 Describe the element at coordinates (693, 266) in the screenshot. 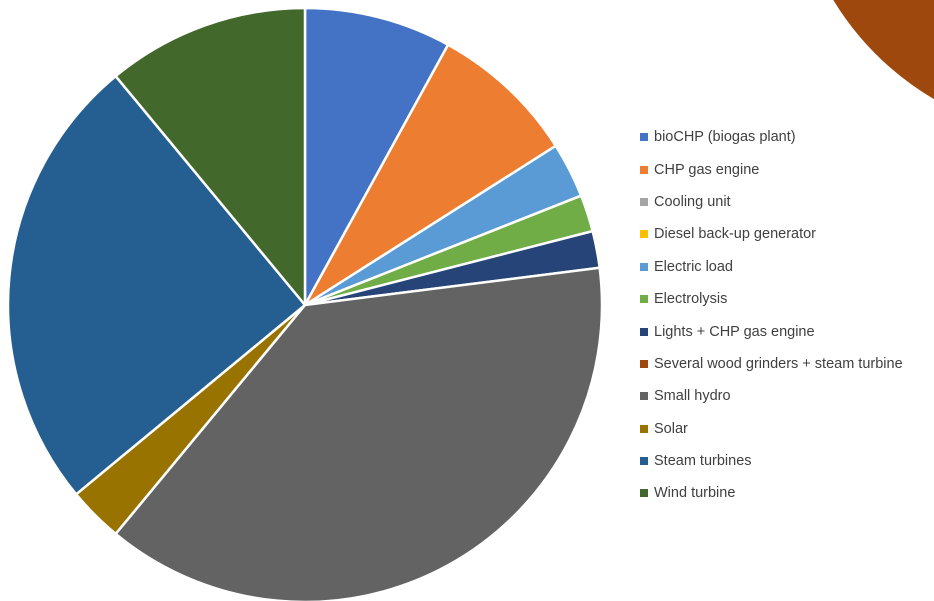

I see `legend-label: Electric load` at that location.